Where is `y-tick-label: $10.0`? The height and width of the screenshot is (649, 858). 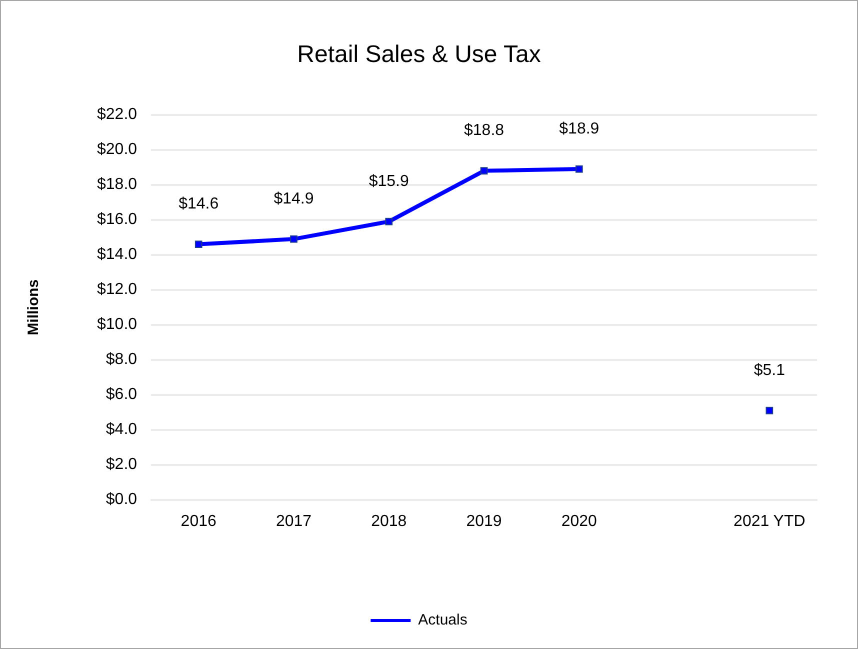 y-tick-label: $10.0 is located at coordinates (117, 325).